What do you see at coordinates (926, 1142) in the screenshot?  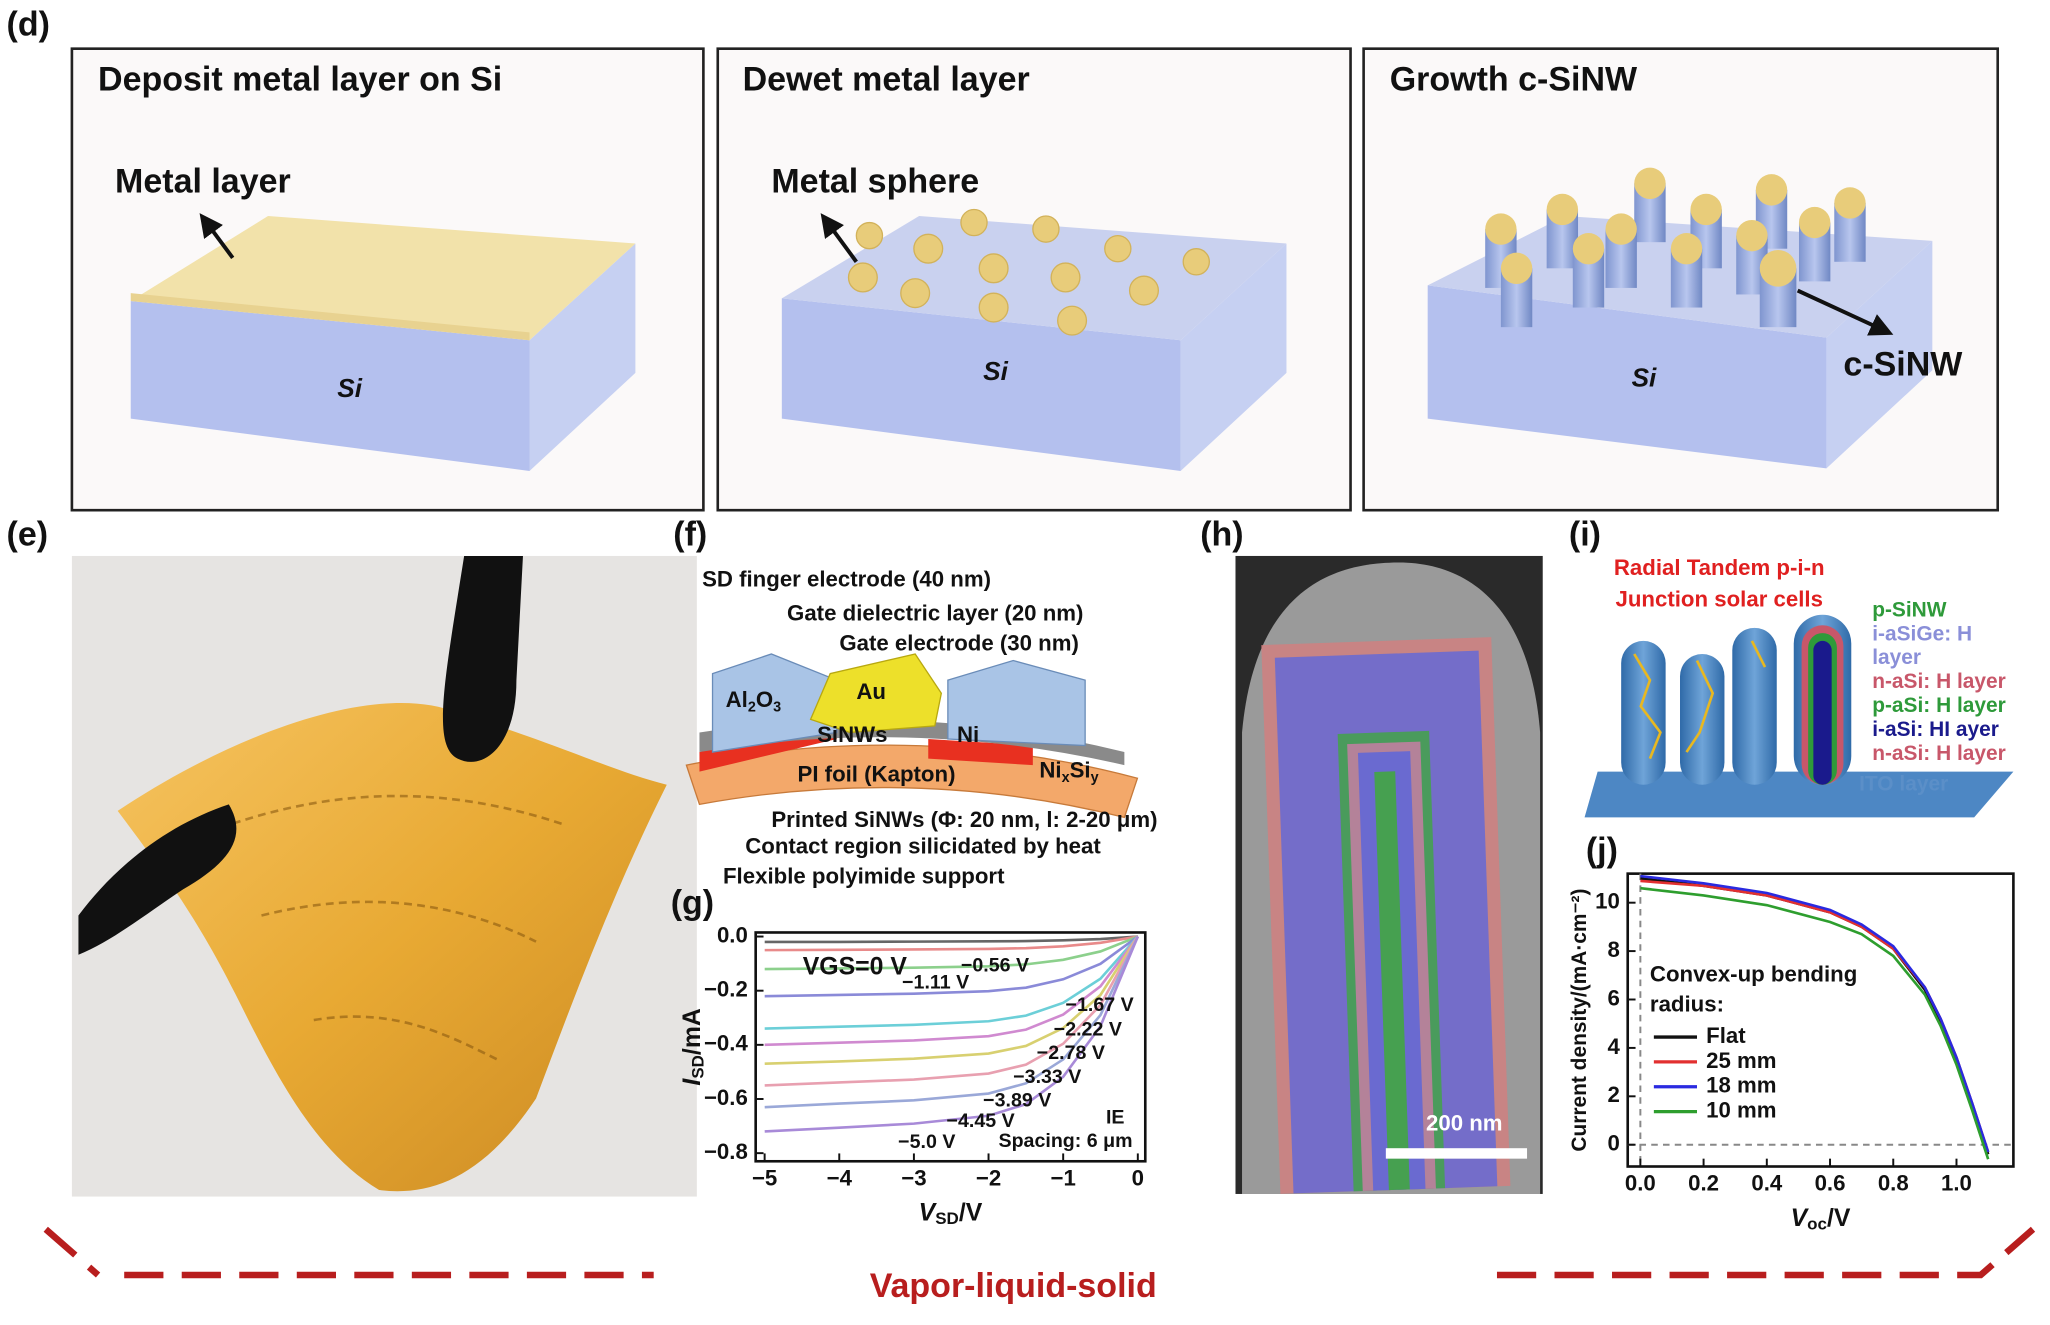 I see `curve-label: −5.0 V` at bounding box center [926, 1142].